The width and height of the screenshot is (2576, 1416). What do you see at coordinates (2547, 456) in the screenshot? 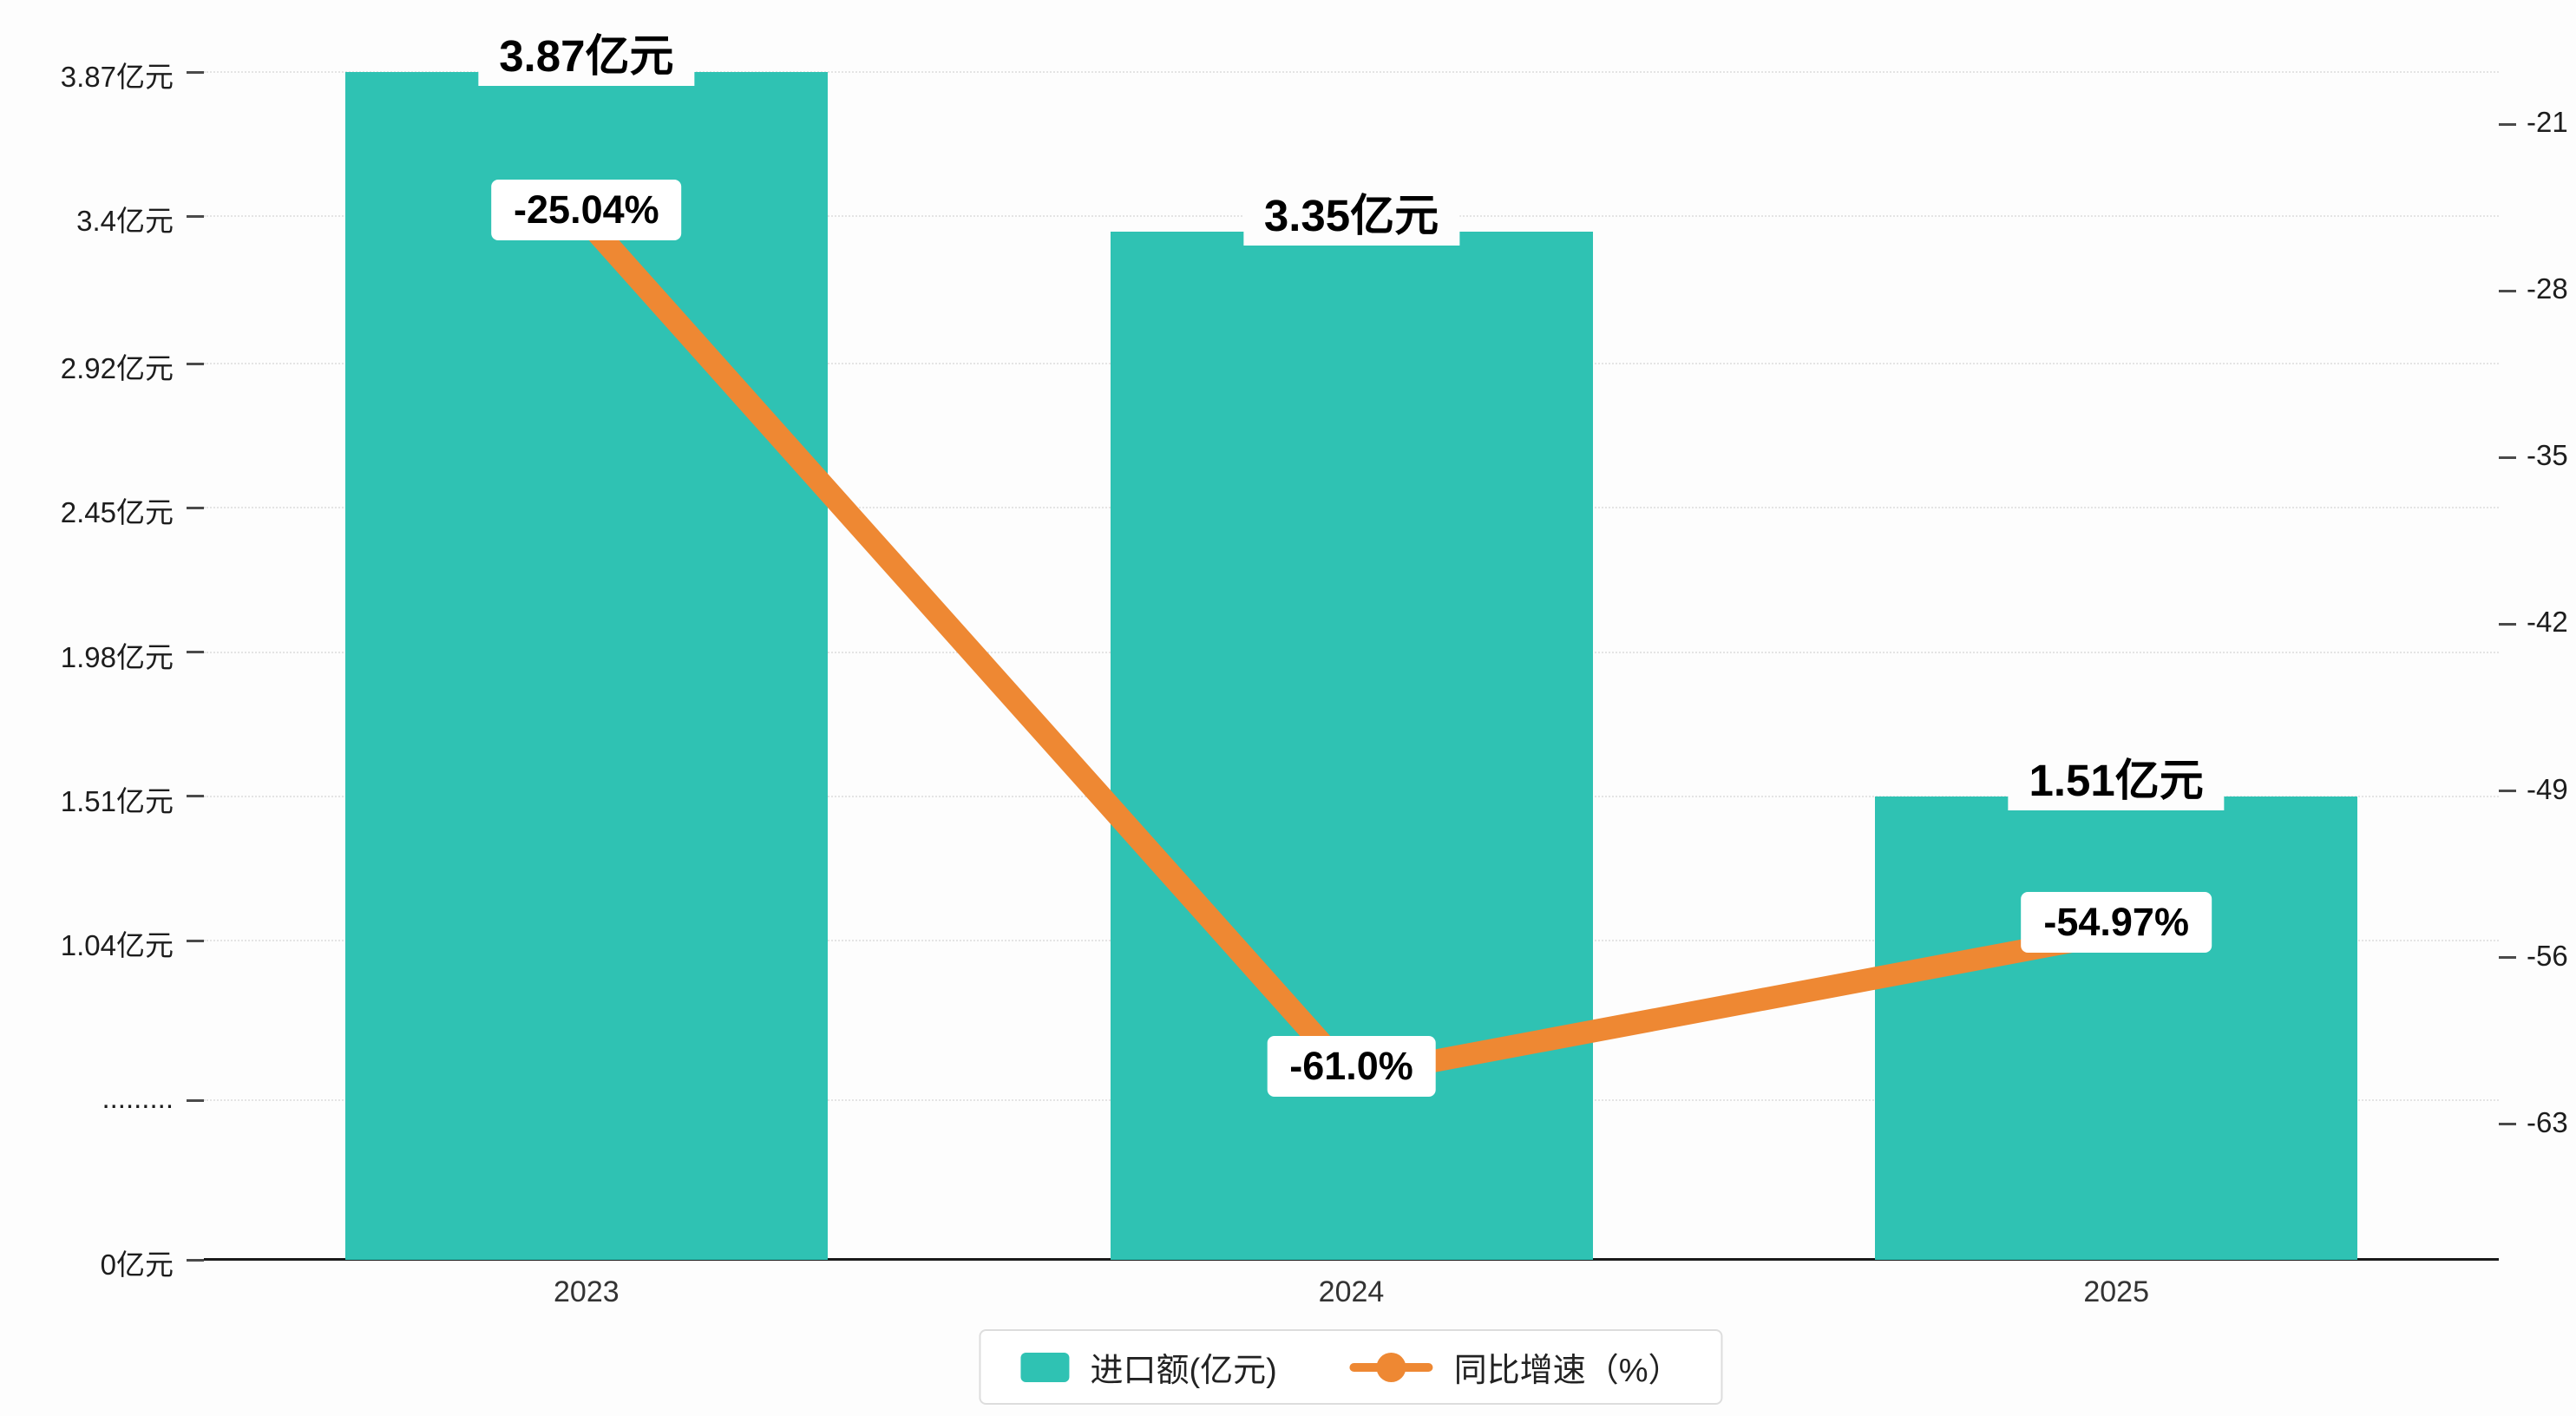
I see `right-axis-tick-label: -35` at bounding box center [2547, 456].